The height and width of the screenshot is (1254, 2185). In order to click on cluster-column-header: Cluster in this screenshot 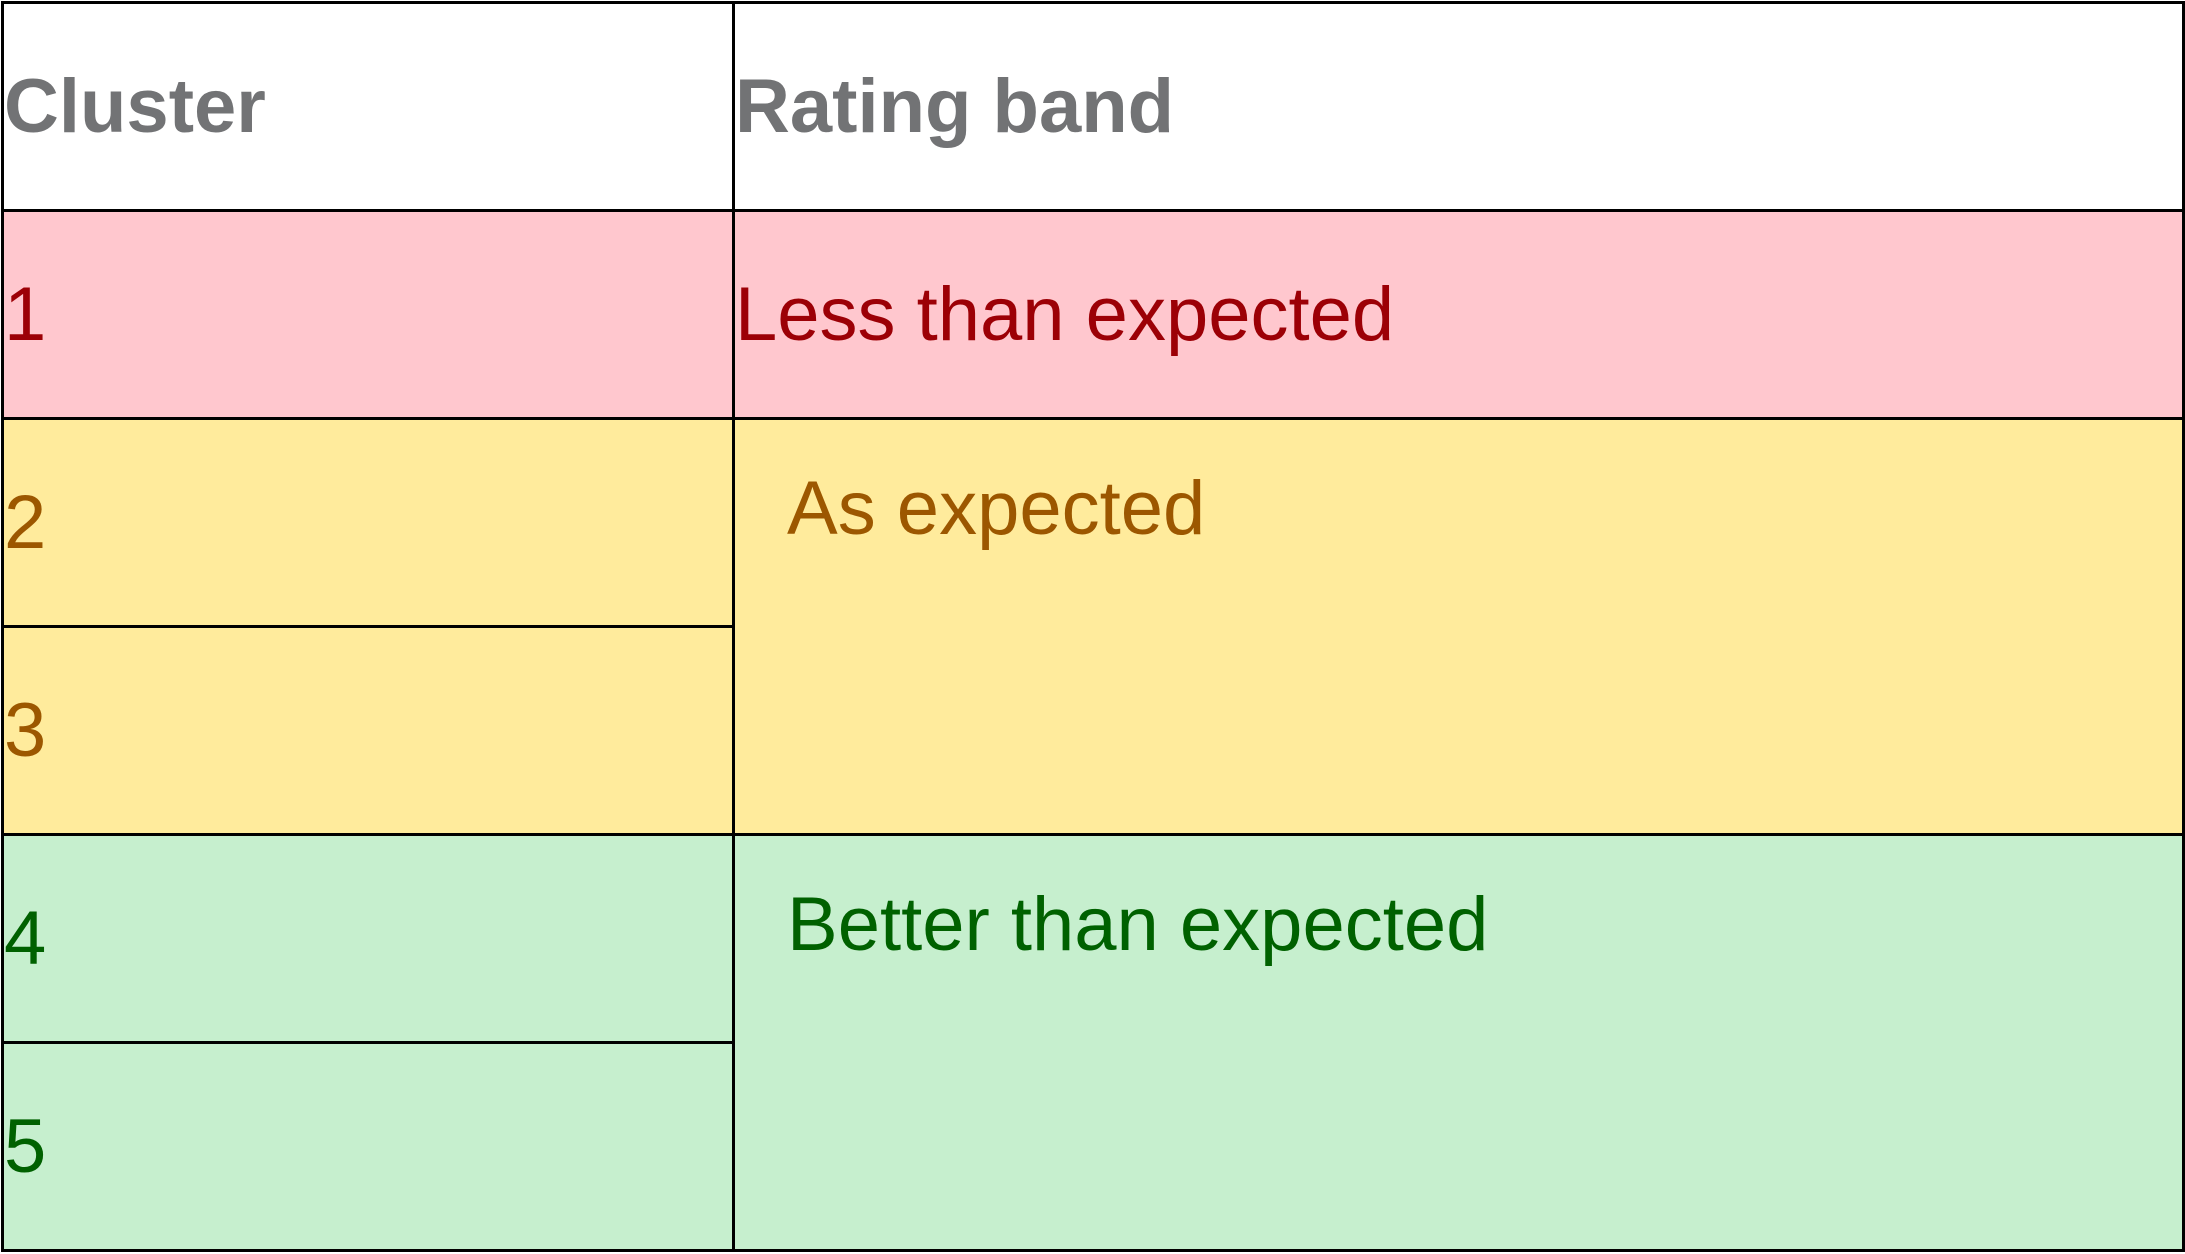, I will do `click(368, 106)`.